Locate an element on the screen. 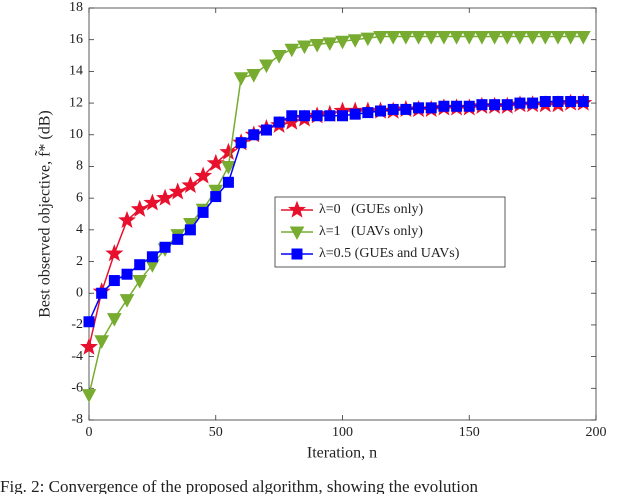  y-tick-label: 12 is located at coordinates (76, 102).